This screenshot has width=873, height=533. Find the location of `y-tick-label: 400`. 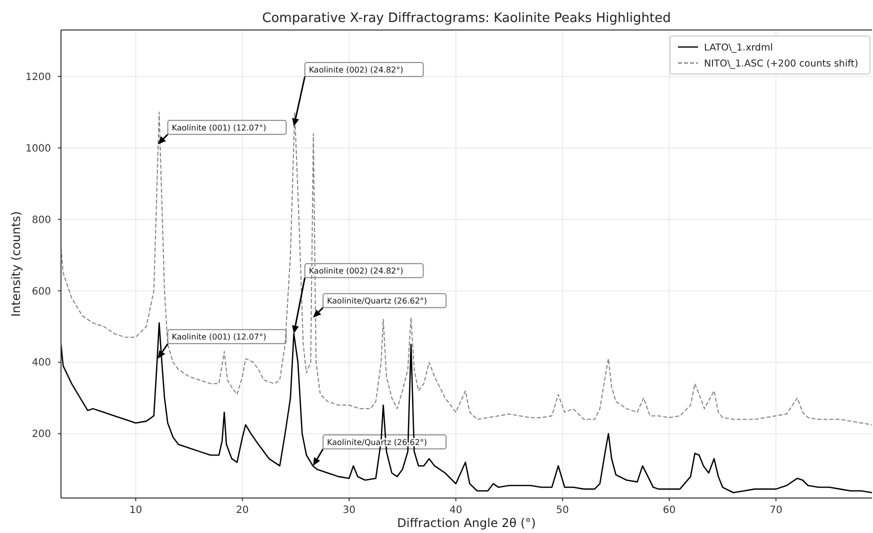

y-tick-label: 400 is located at coordinates (41, 363).